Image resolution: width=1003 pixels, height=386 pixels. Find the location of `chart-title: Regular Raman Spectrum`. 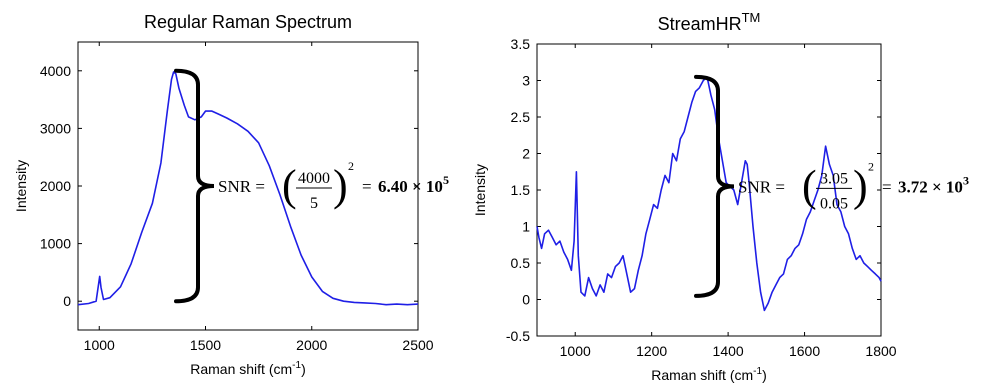

chart-title: Regular Raman Spectrum is located at coordinates (248, 22).